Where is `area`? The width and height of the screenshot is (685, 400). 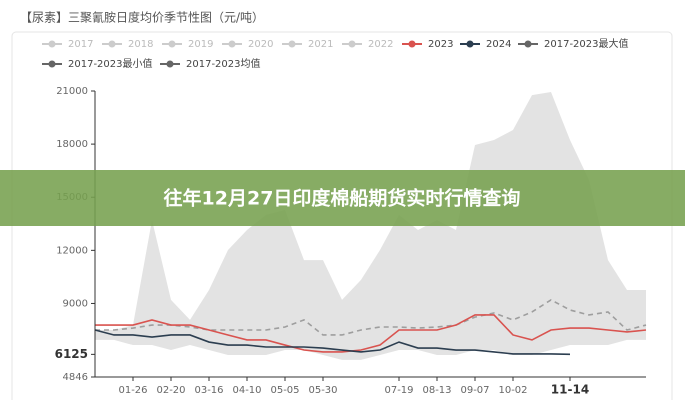 area is located at coordinates (370, 358).